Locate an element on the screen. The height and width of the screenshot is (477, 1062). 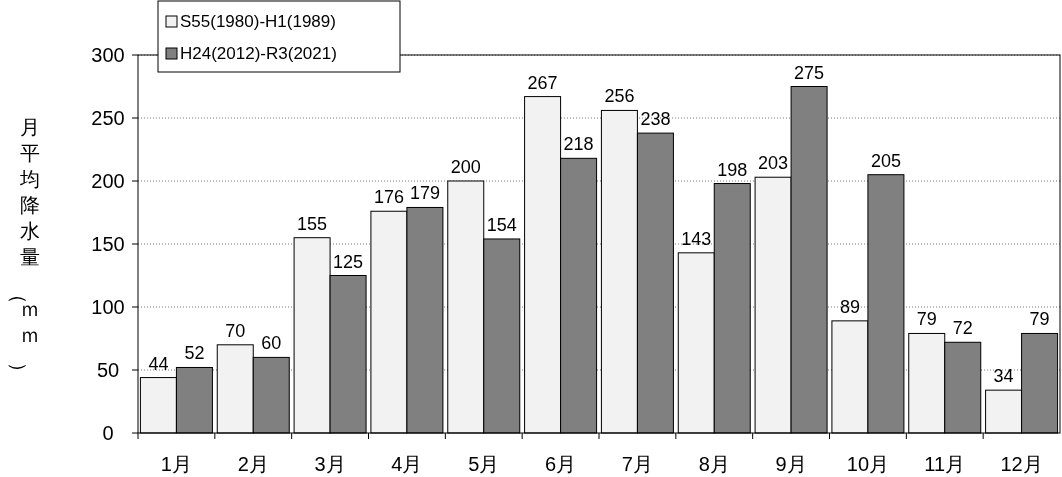
data-label: 179 is located at coordinates (424, 193).